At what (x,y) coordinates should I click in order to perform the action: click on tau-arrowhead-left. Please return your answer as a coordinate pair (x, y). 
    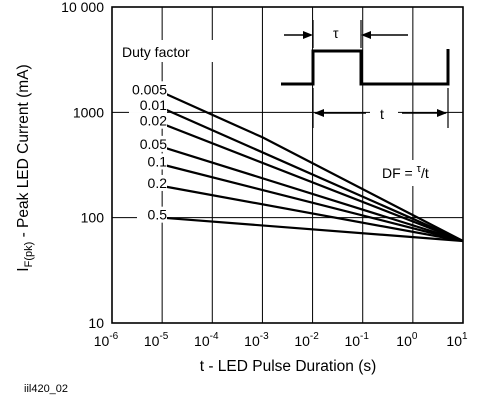
    Looking at the image, I should click on (308, 35).